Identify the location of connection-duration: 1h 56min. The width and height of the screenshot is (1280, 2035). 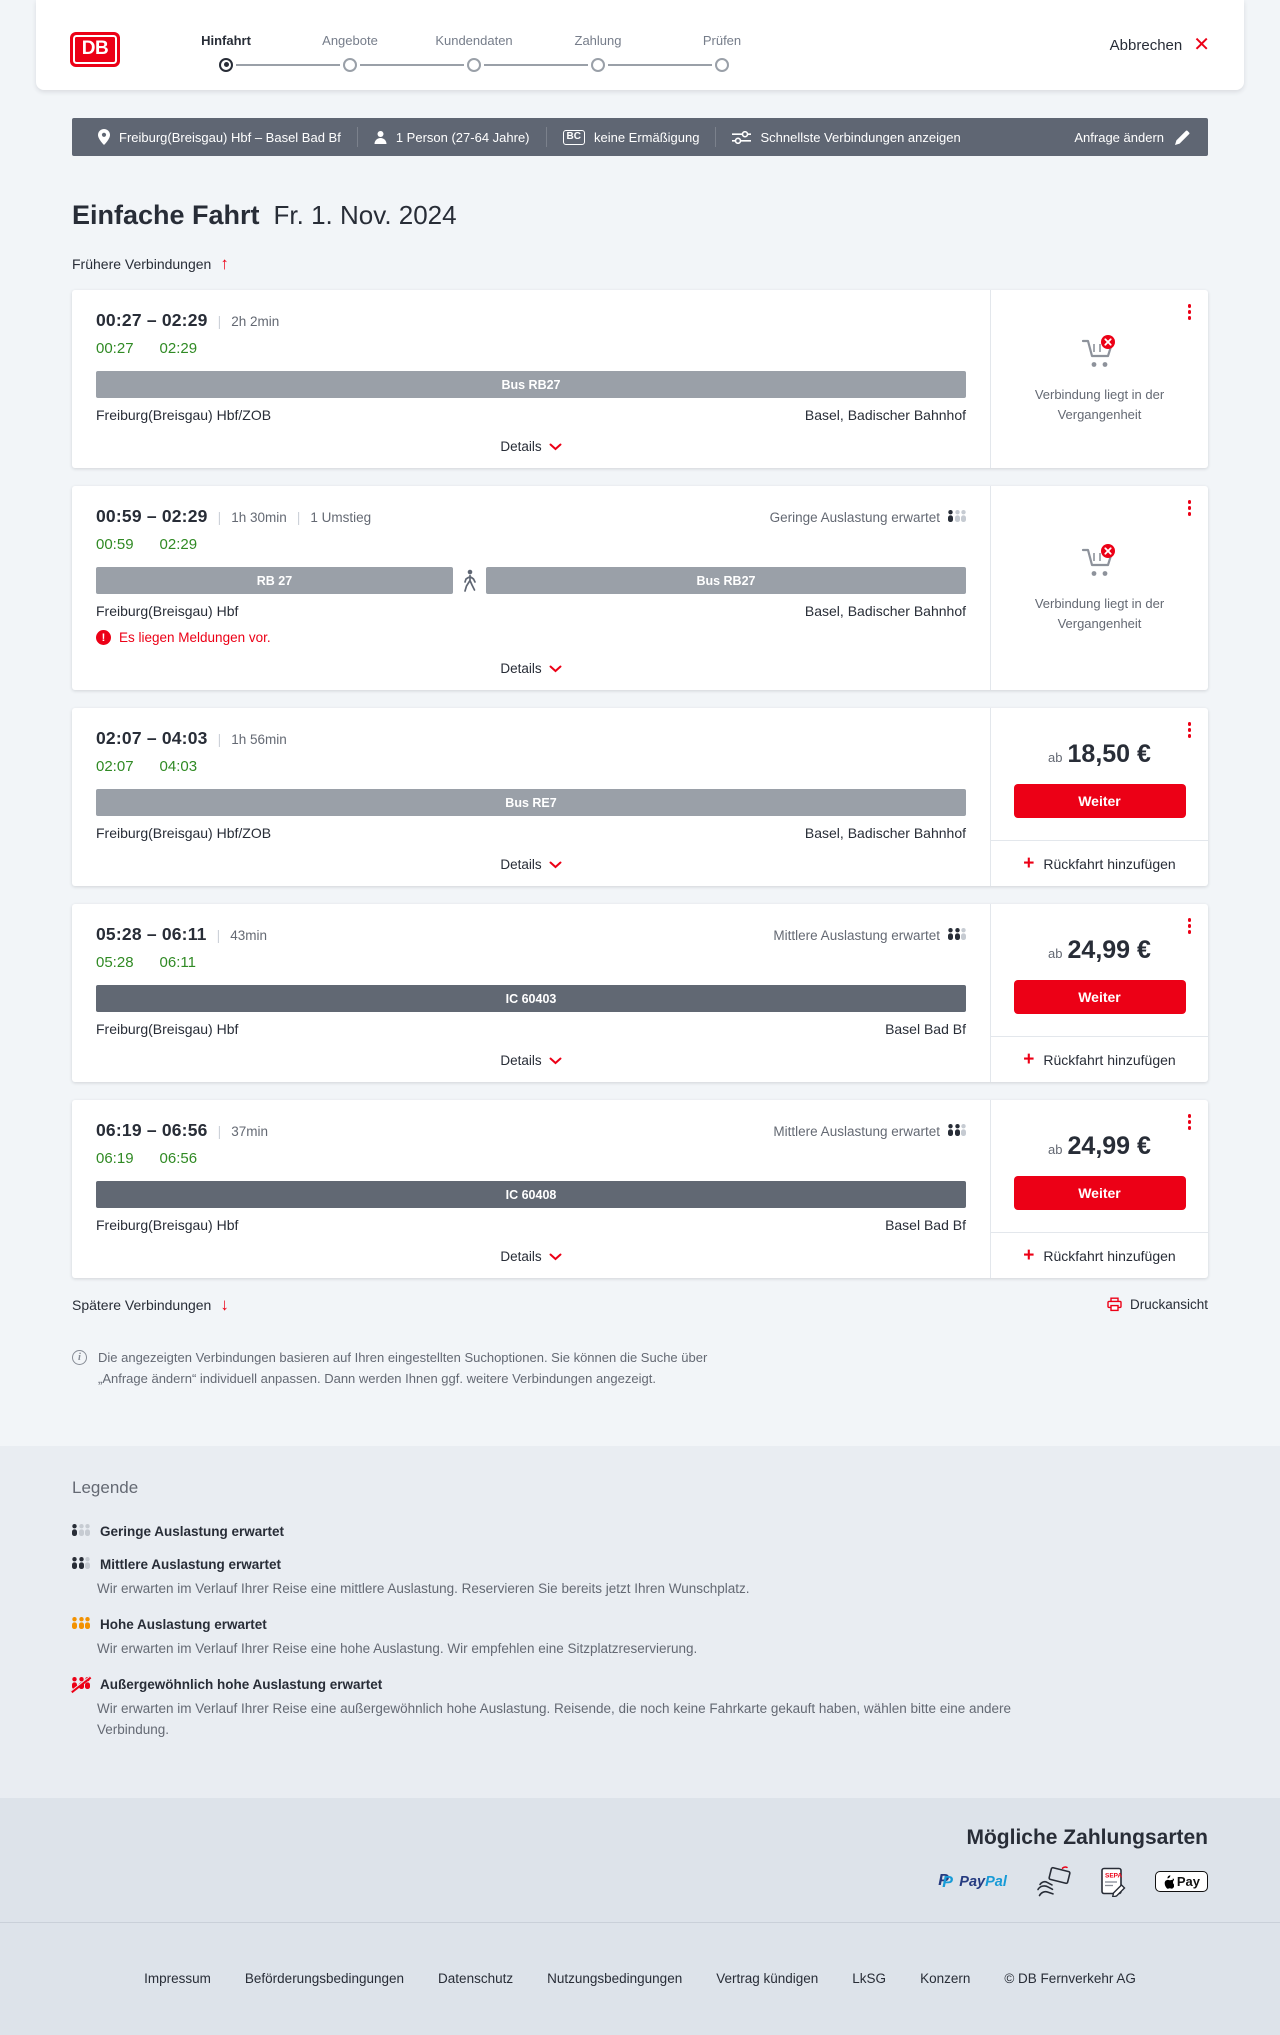
(259, 739).